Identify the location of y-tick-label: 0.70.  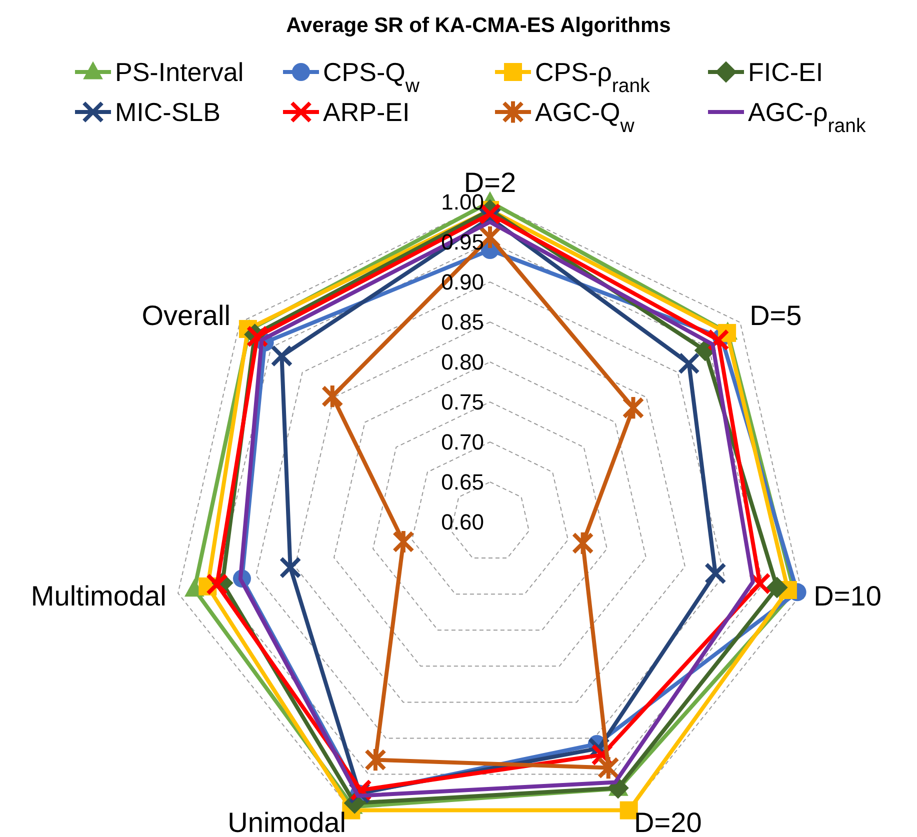
(462, 442).